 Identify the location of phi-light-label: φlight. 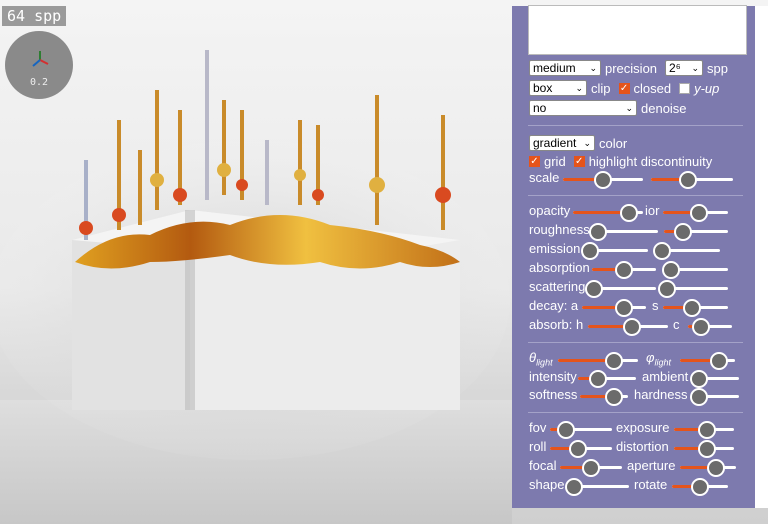
(658, 359).